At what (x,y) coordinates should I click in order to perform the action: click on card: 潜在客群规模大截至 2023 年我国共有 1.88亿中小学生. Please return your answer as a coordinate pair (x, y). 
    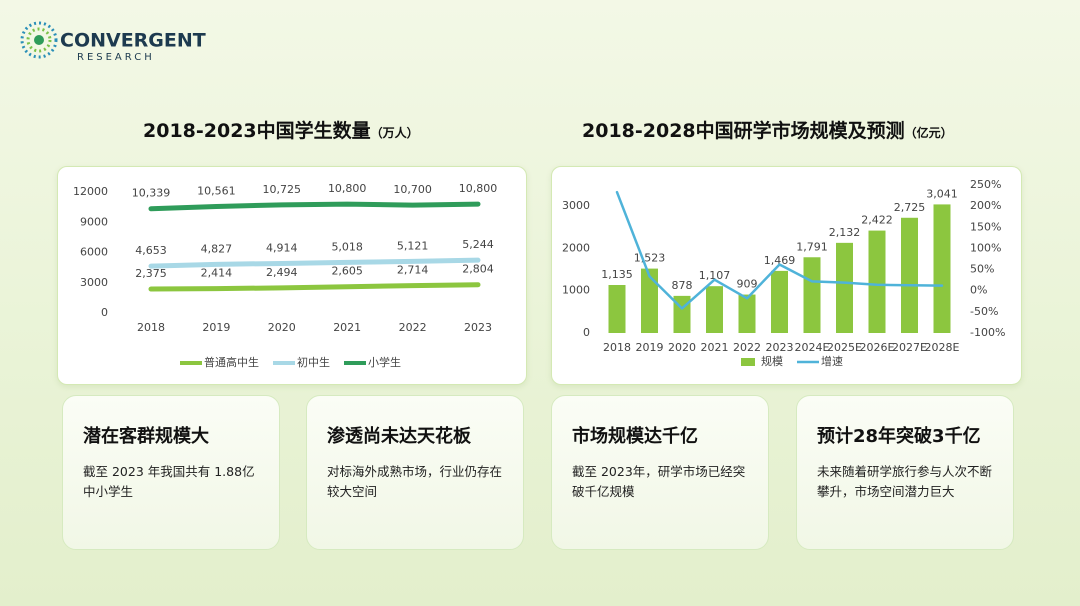
    Looking at the image, I should click on (171, 472).